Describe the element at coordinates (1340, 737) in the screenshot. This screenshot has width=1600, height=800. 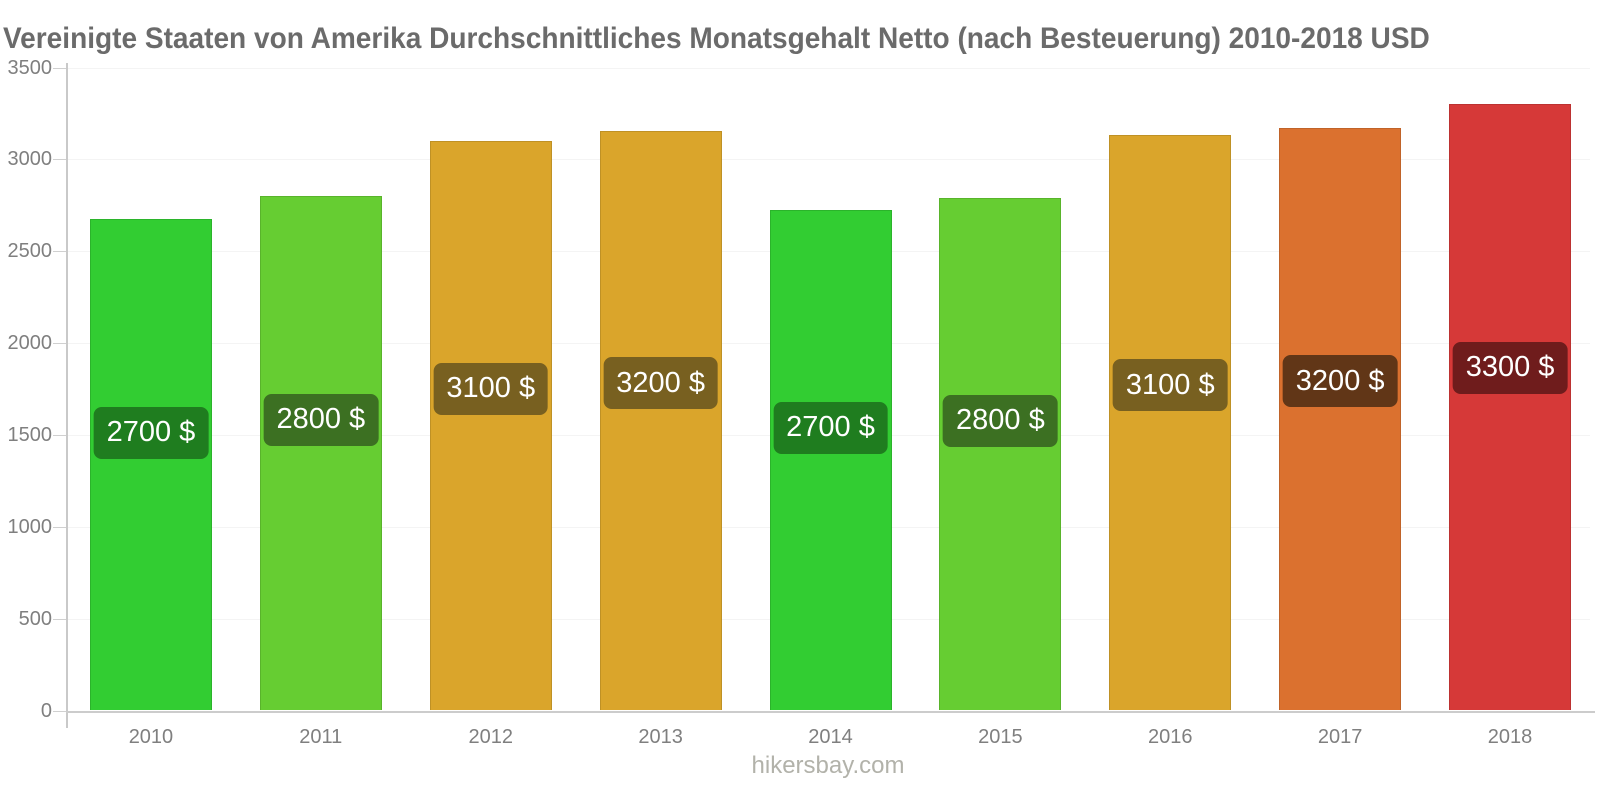
I see `x-axis-tick-label: 2017` at that location.